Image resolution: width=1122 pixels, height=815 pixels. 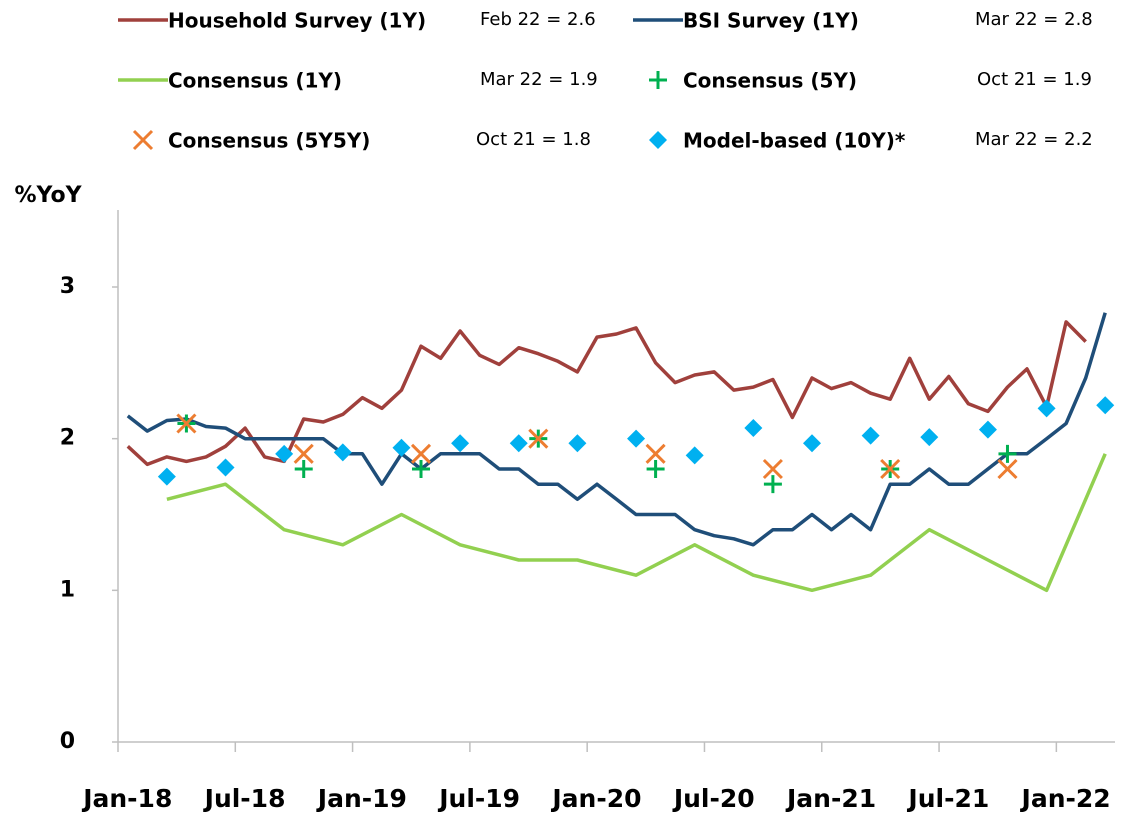 What do you see at coordinates (255, 81) in the screenshot?
I see `legend-label: Consensus (1Y)` at bounding box center [255, 81].